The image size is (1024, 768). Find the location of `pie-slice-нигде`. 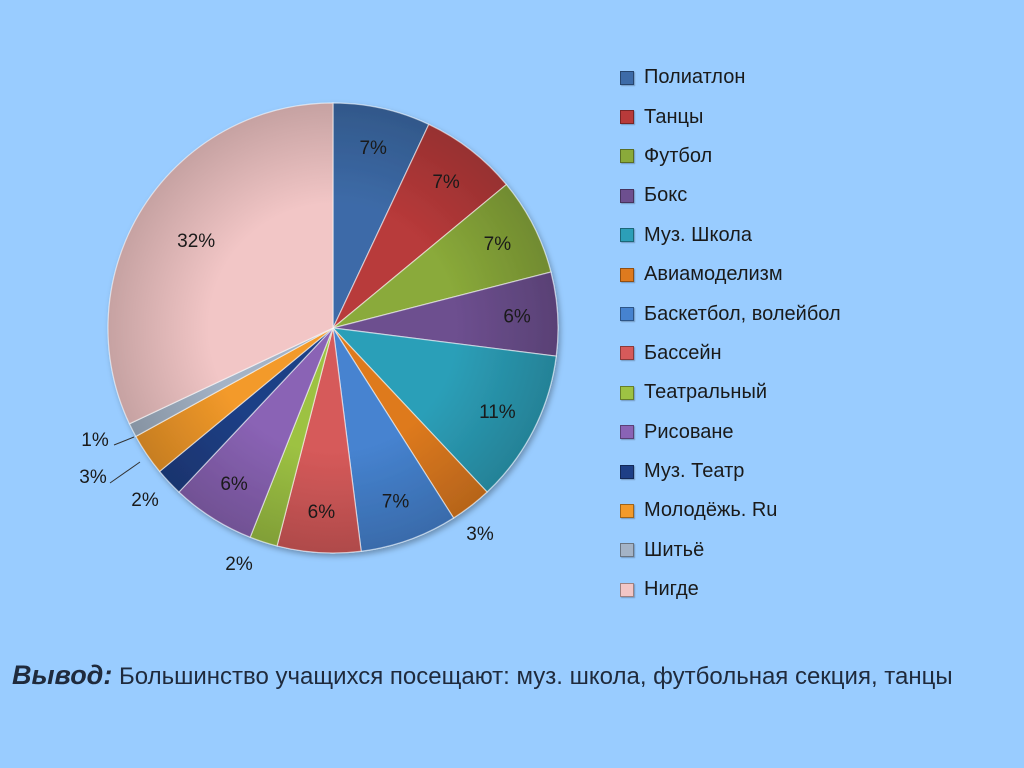

pie-slice-нигде is located at coordinates (220, 263).